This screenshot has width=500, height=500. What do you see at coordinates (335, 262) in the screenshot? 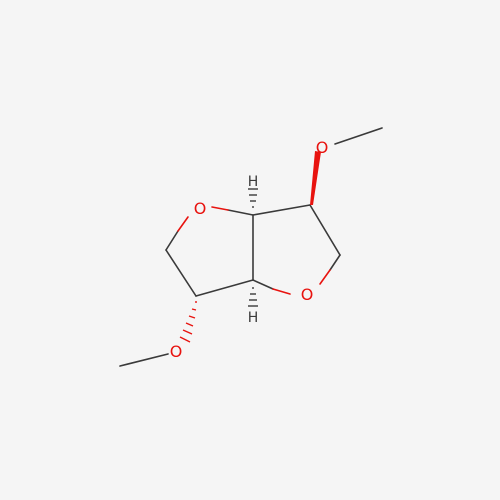
I see `bond-c2-o4-carbon` at bounding box center [335, 262].